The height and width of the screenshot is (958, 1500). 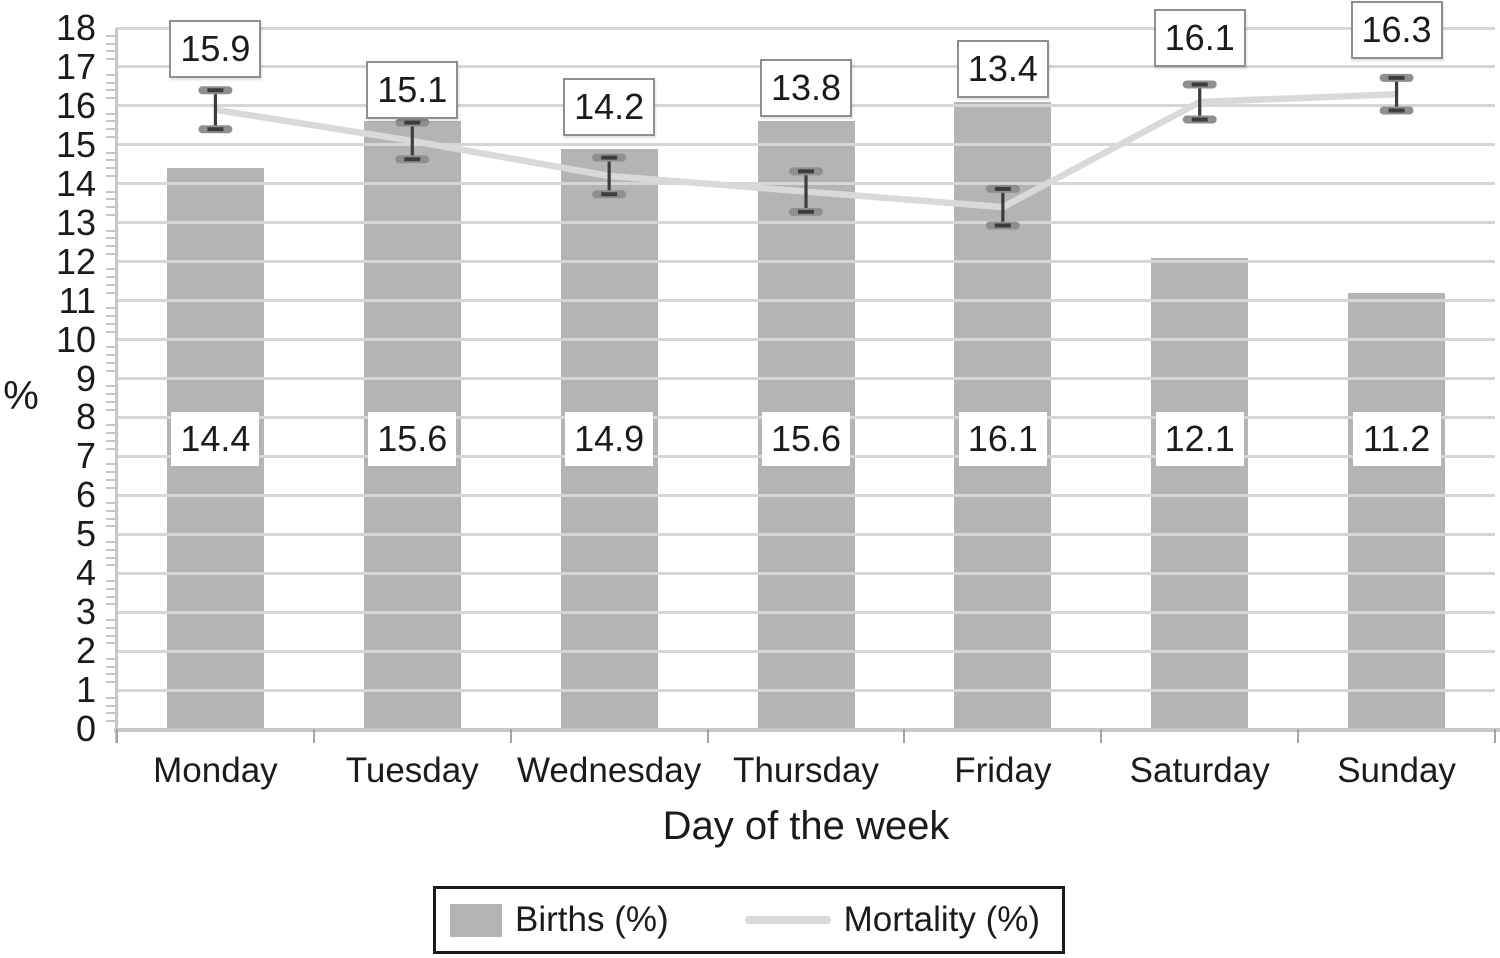 What do you see at coordinates (75, 144) in the screenshot?
I see `y-tick-label: 15` at bounding box center [75, 144].